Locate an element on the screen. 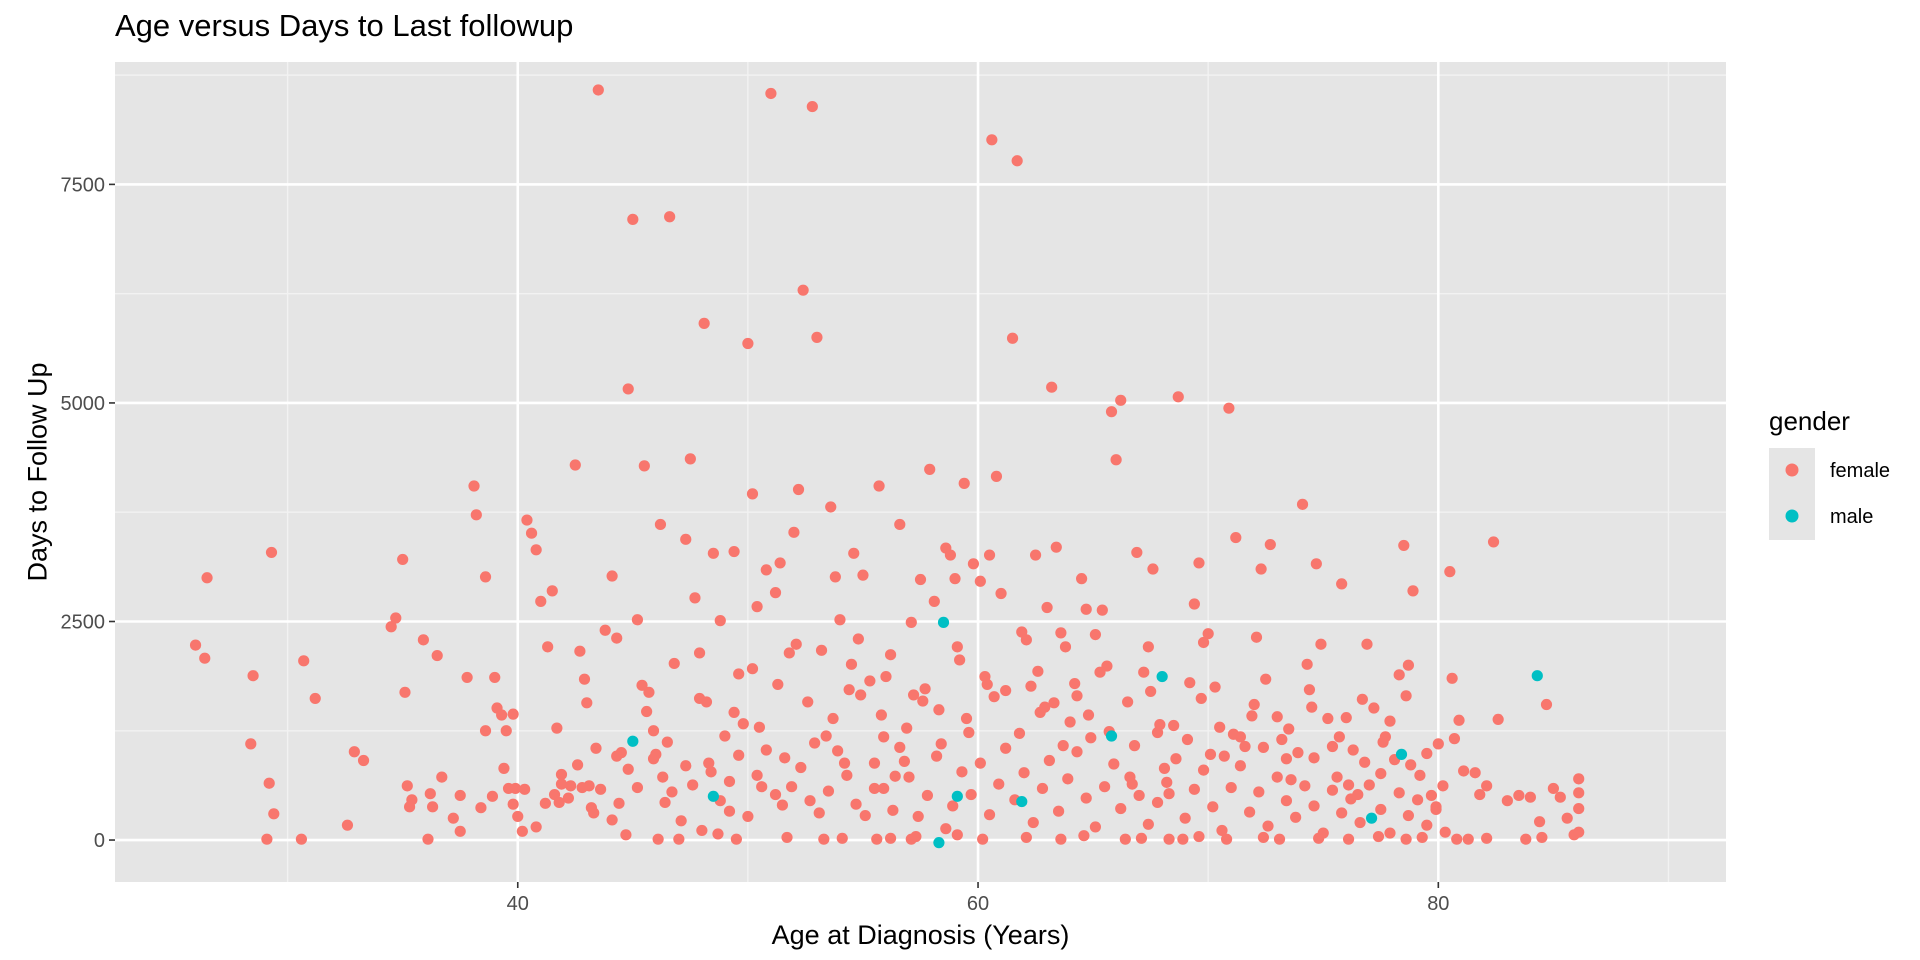  y-tick-label: 5000 is located at coordinates (83, 404).